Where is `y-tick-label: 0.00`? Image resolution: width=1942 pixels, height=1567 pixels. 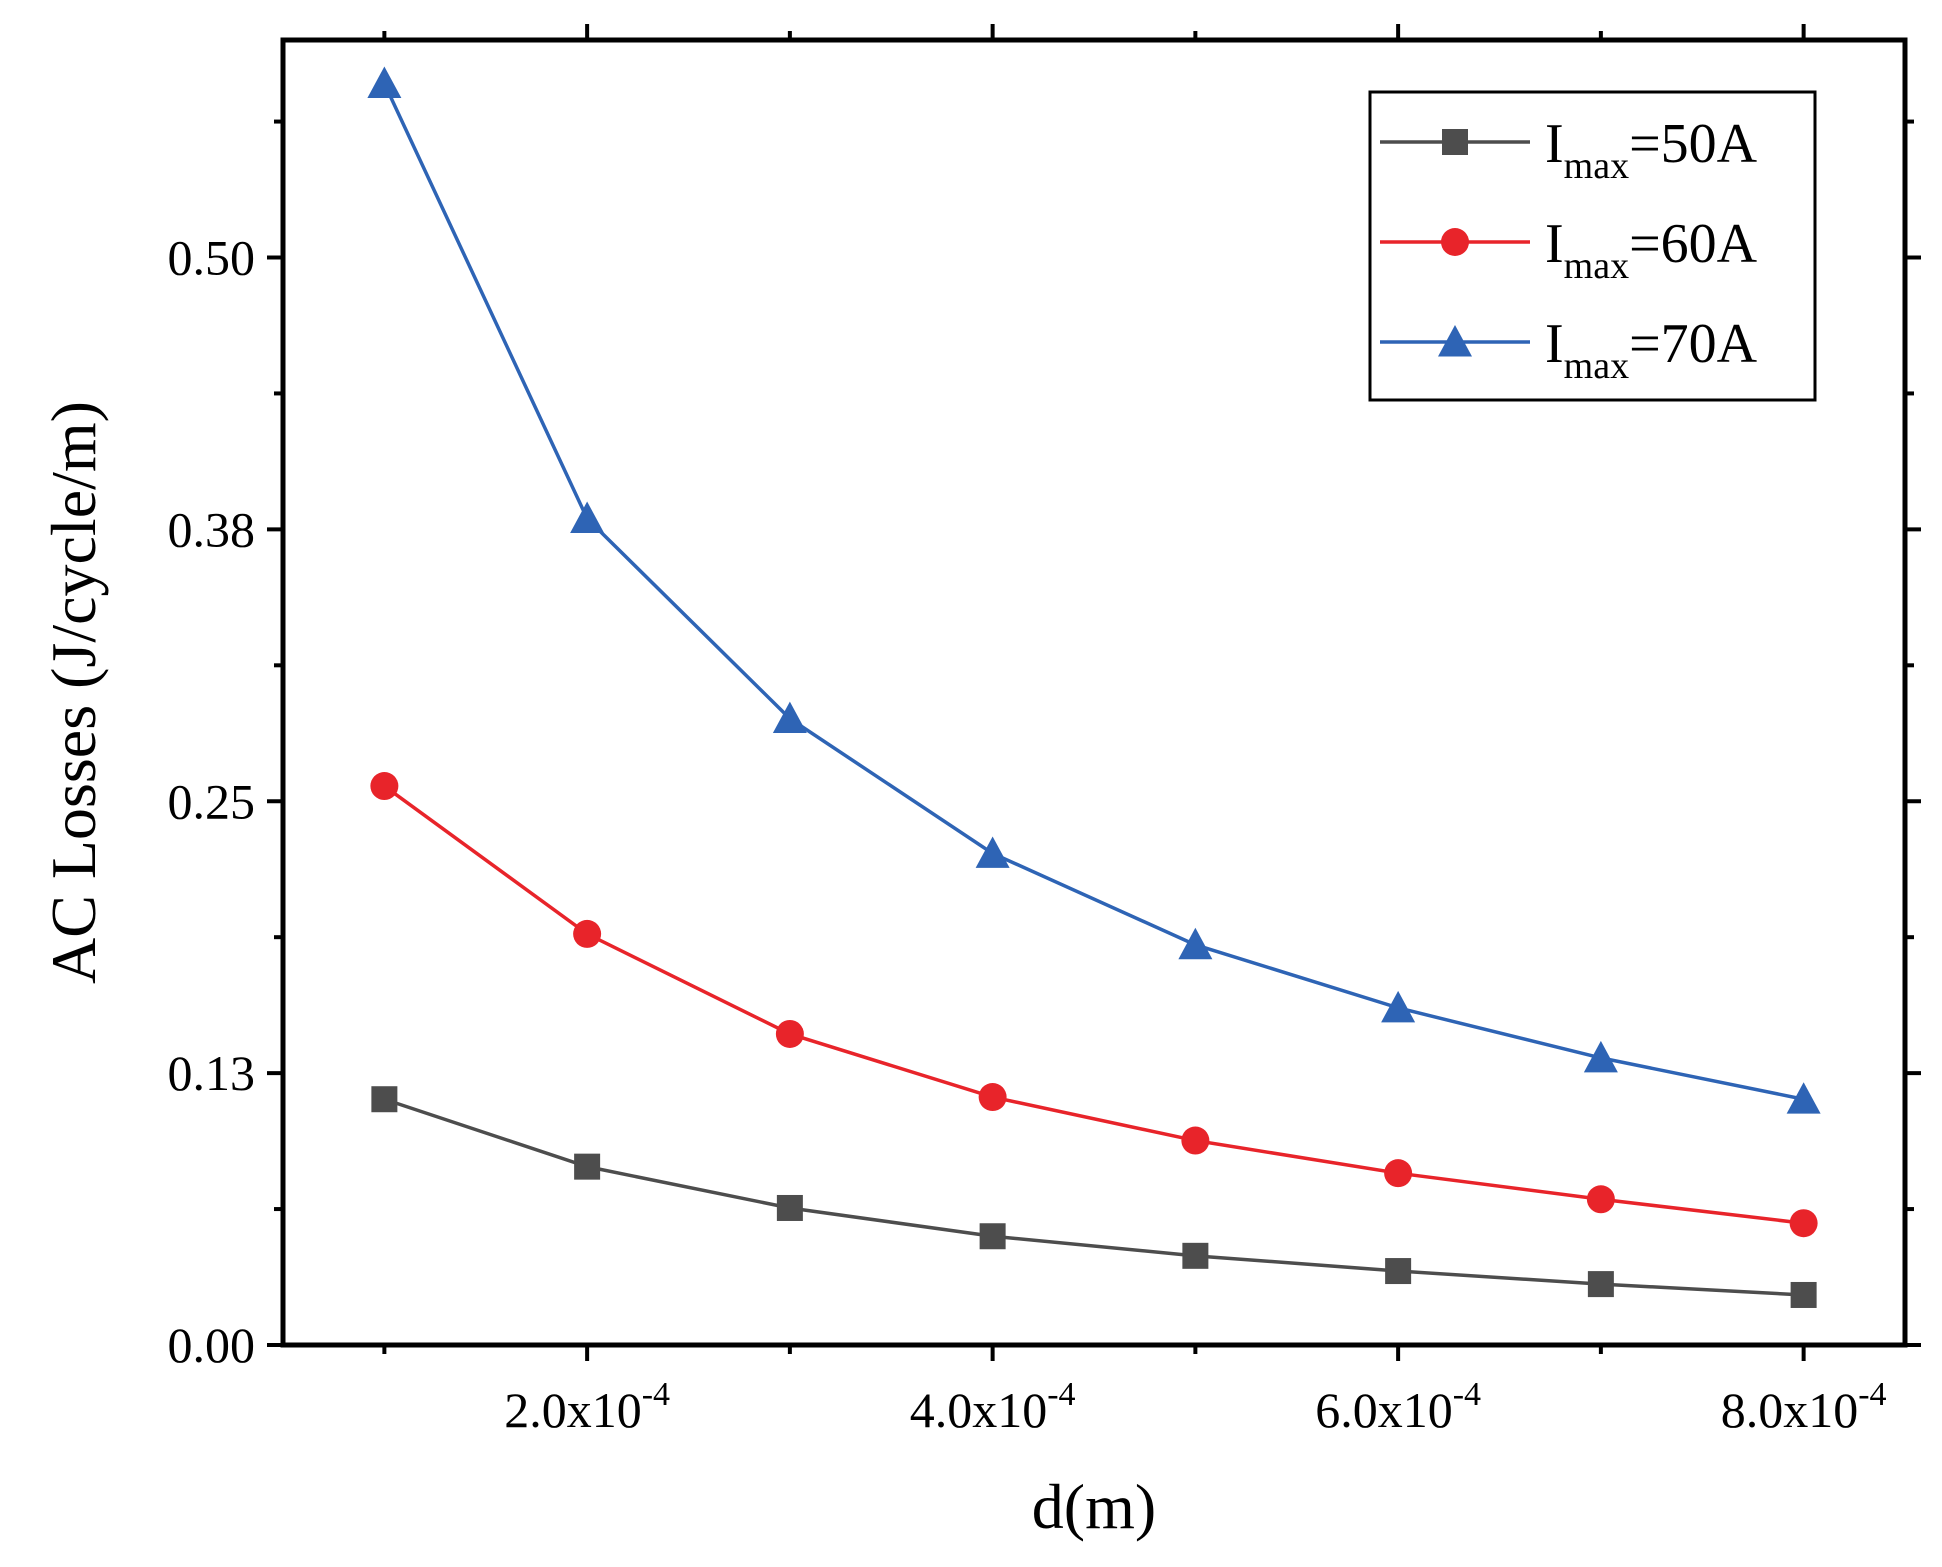
y-tick-label: 0.00 is located at coordinates (212, 1345).